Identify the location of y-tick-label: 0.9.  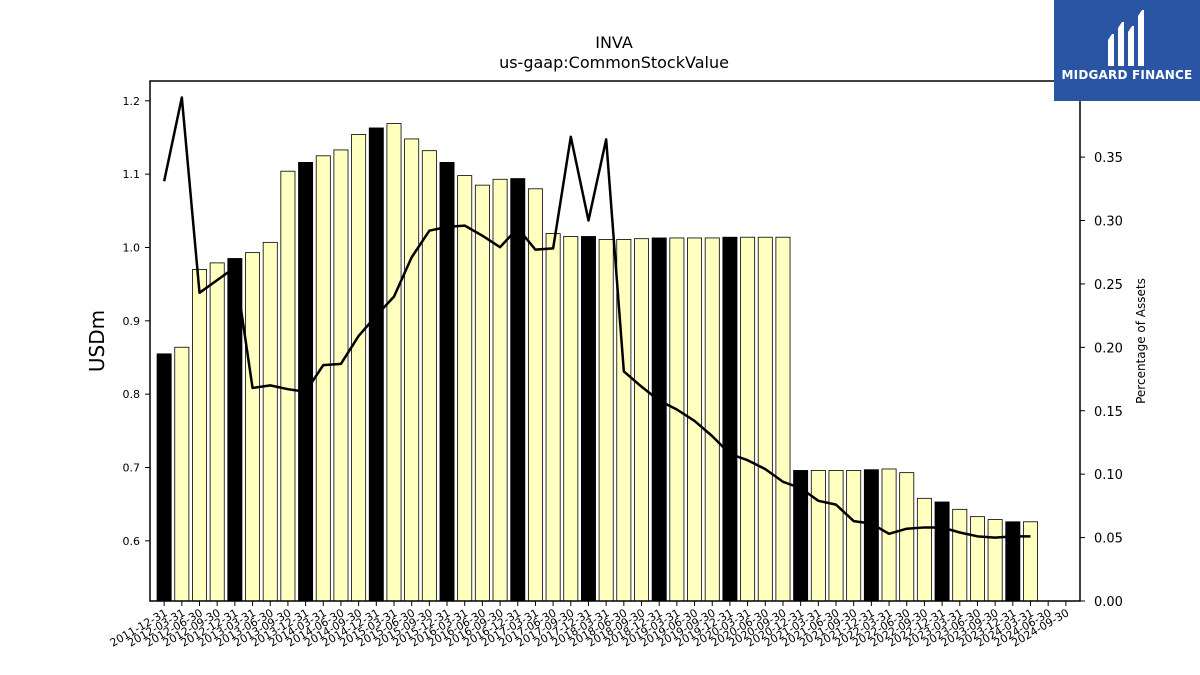
(132, 321).